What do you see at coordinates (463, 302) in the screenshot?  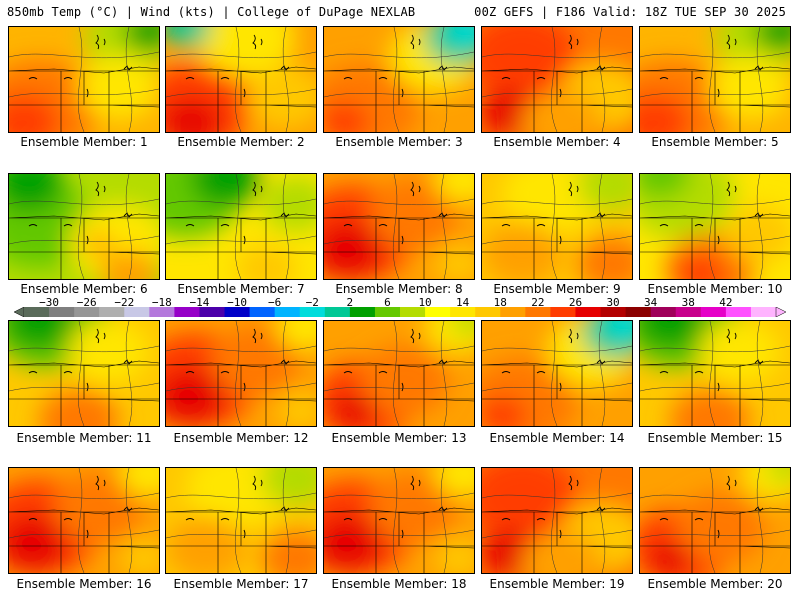 I see `colorbar-tick-label: 14` at bounding box center [463, 302].